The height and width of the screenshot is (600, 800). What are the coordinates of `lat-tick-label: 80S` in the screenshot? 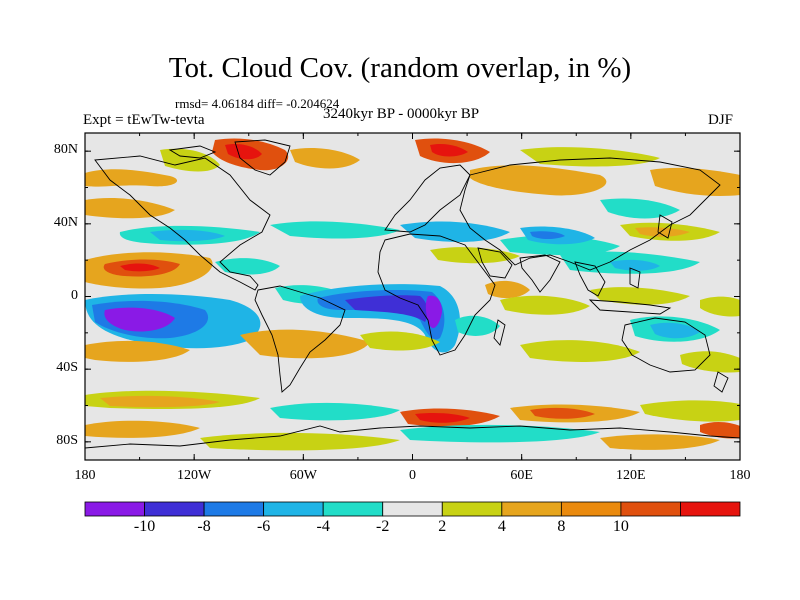 It's located at (67, 440).